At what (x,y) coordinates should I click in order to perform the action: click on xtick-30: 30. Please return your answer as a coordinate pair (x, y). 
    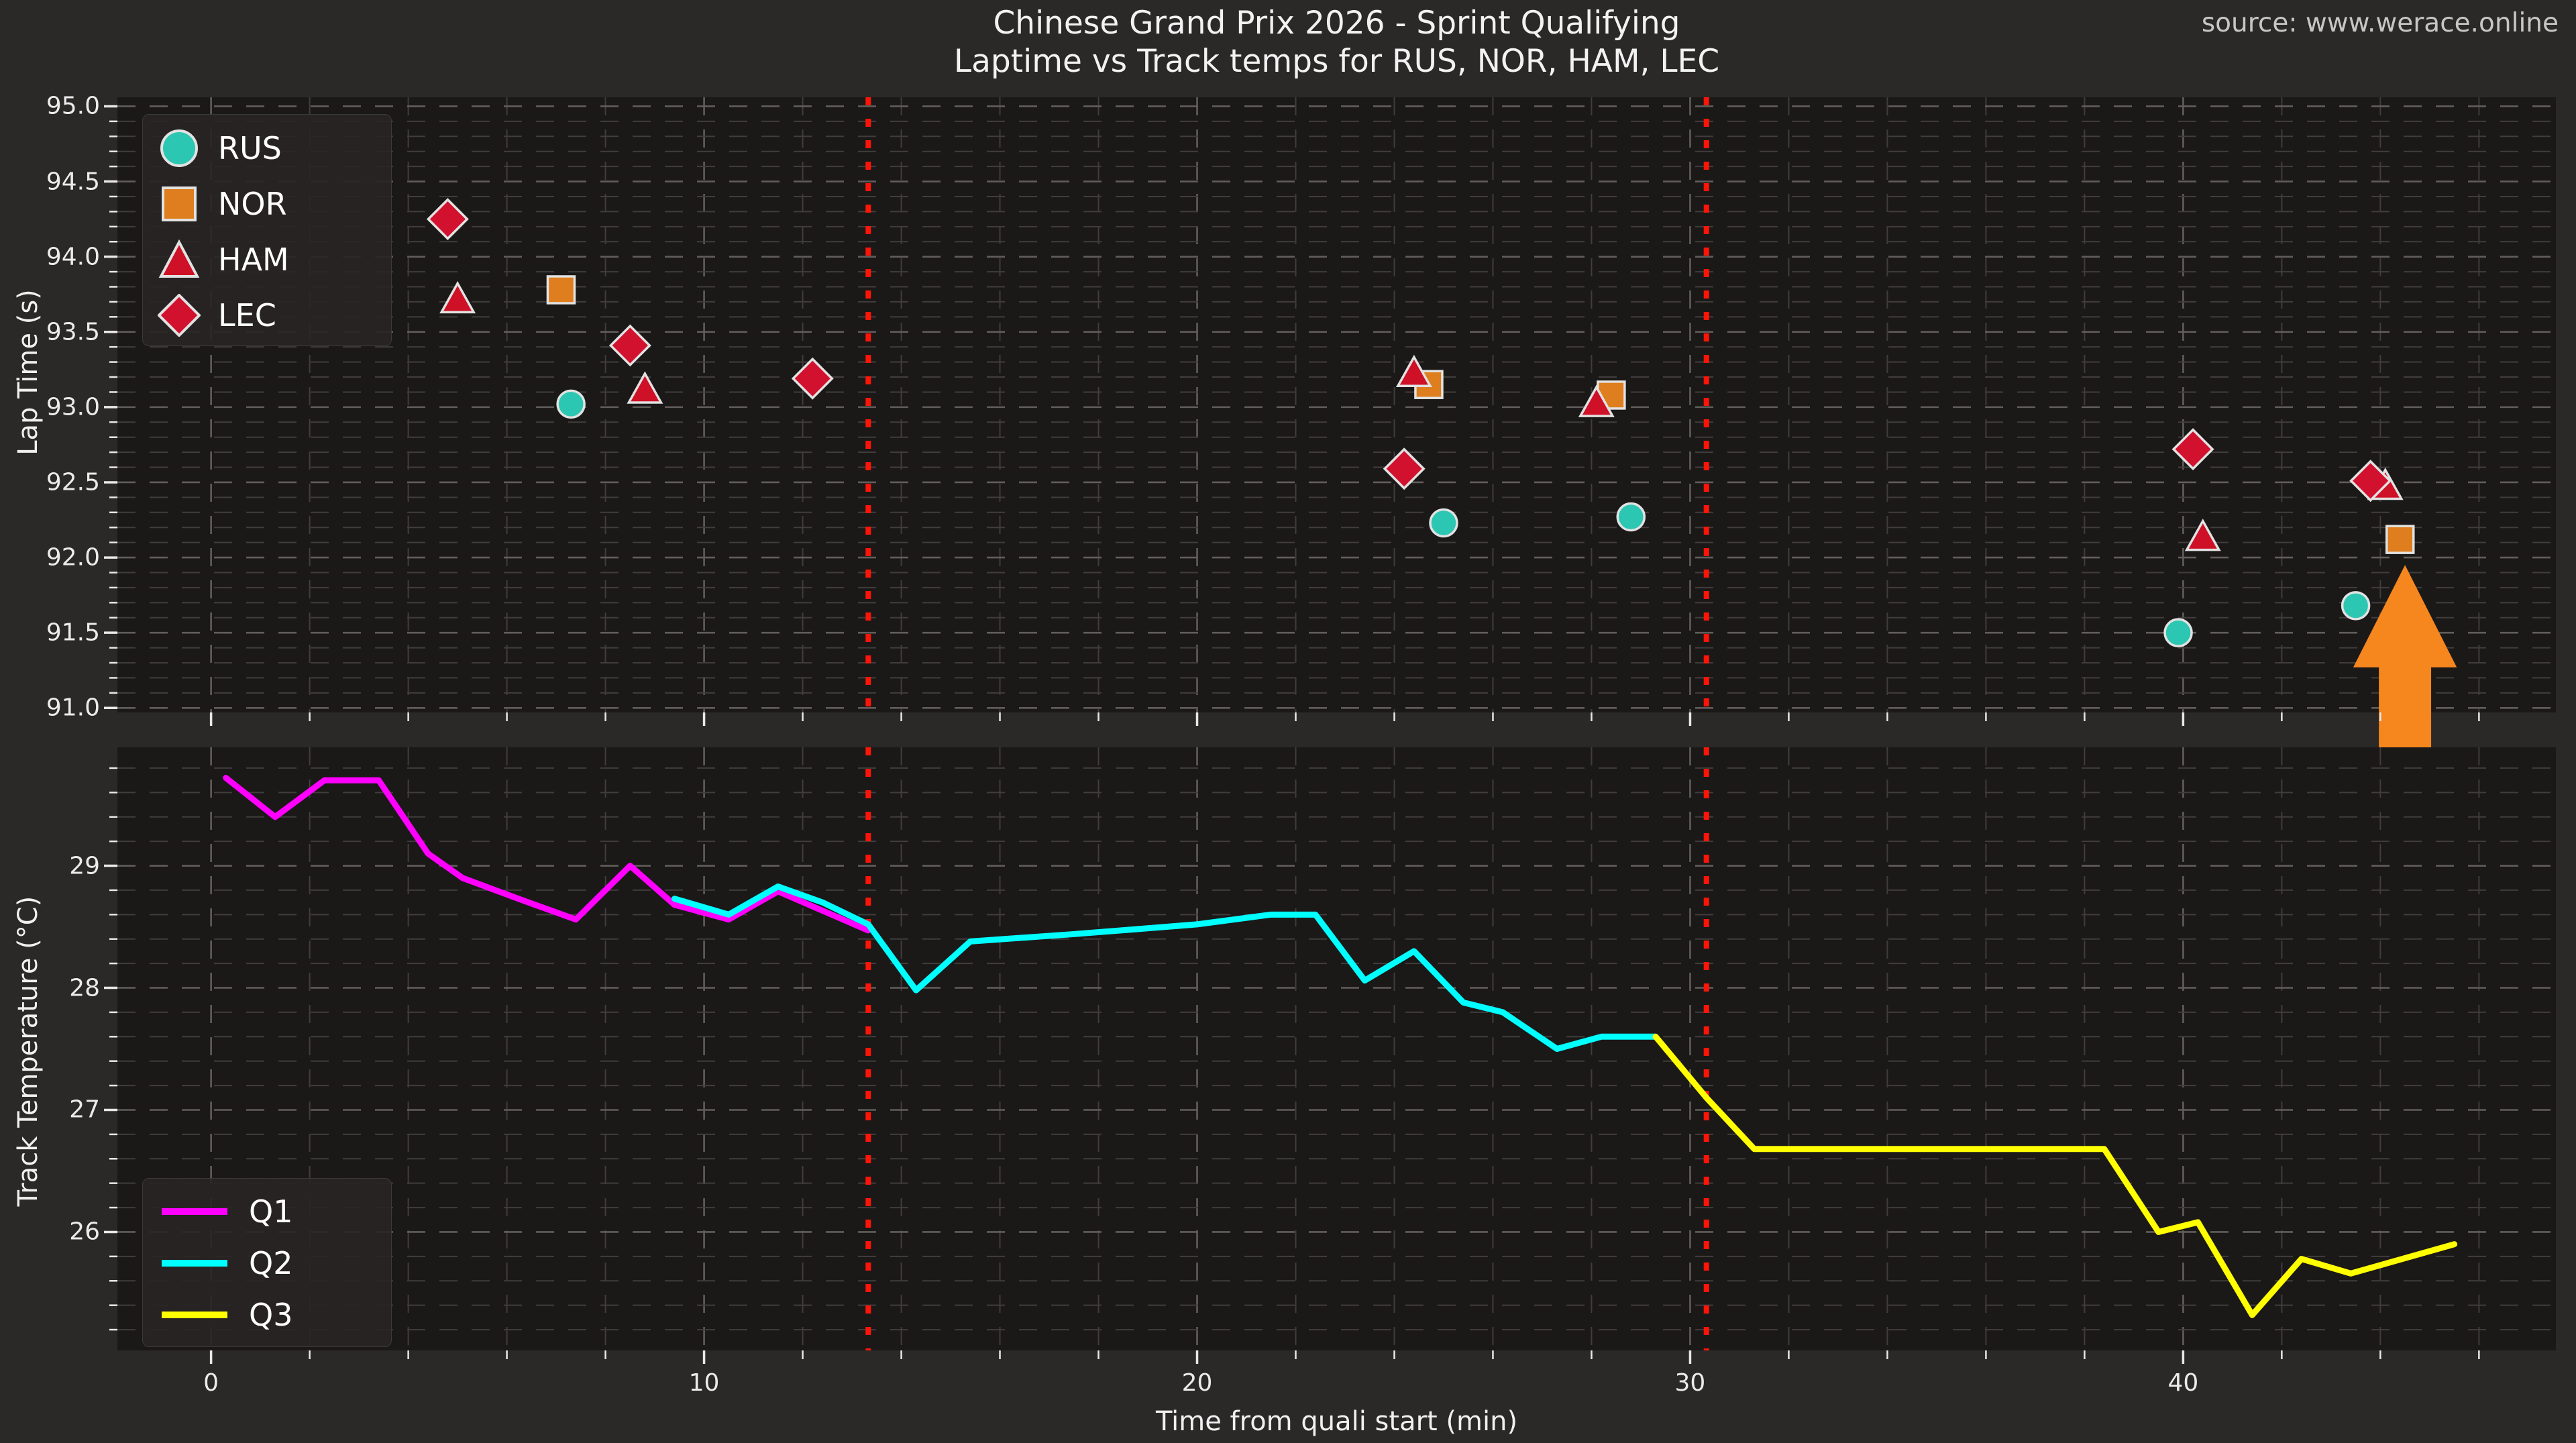
    Looking at the image, I should click on (1690, 1383).